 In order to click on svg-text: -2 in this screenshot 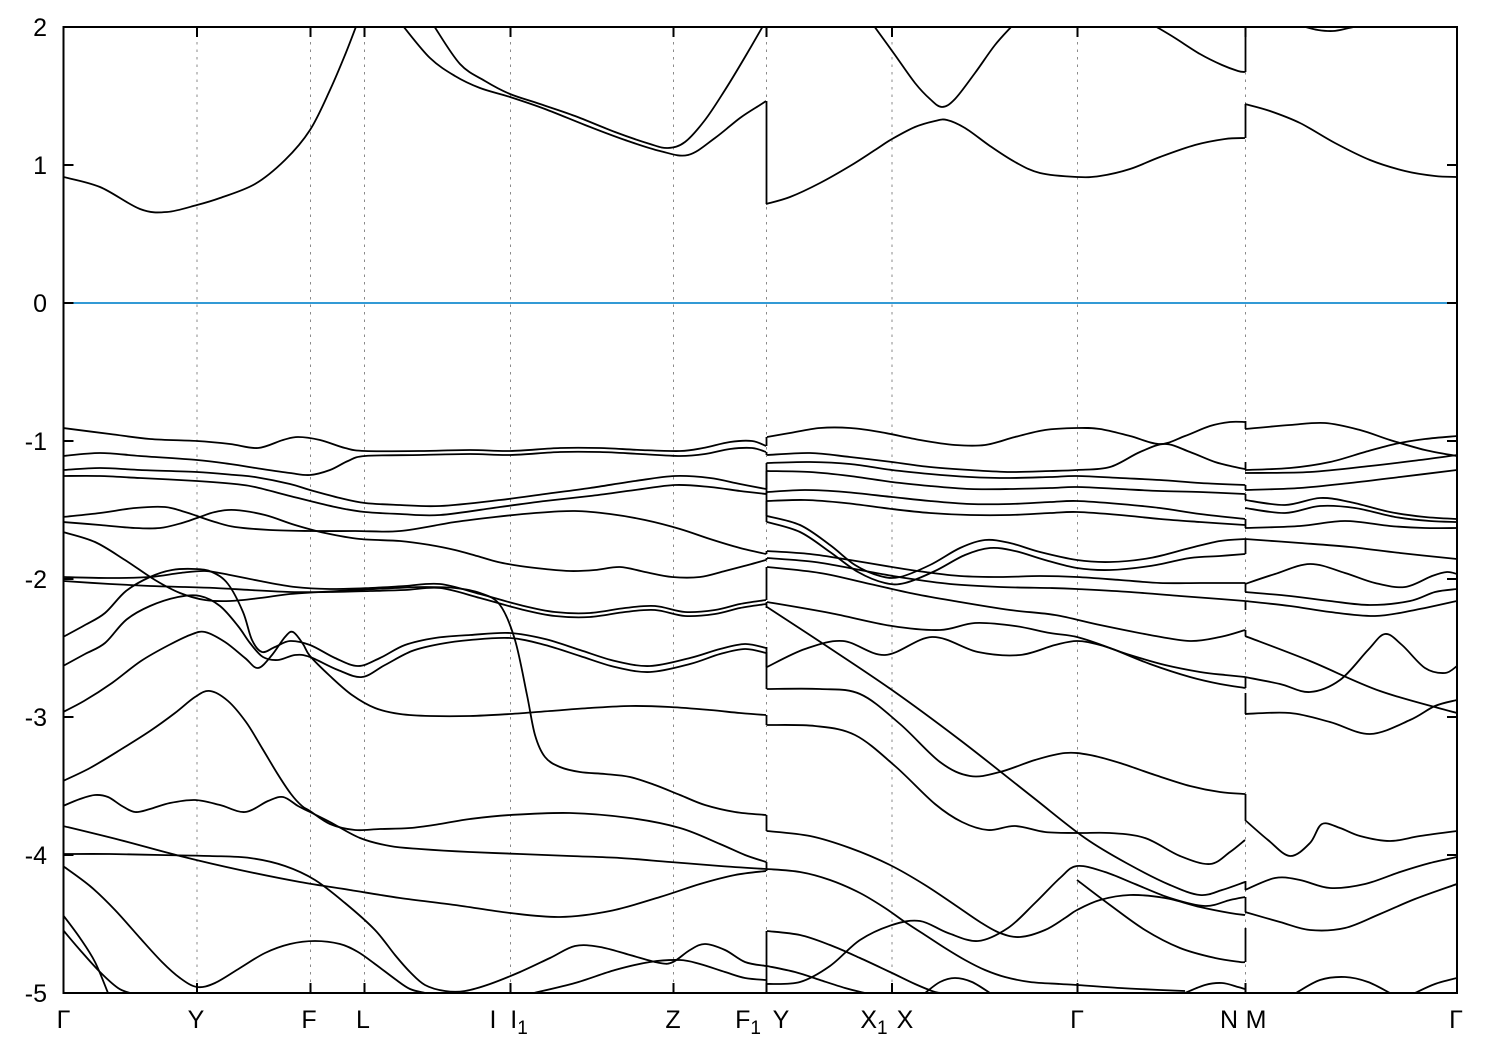, I will do `click(36, 580)`.